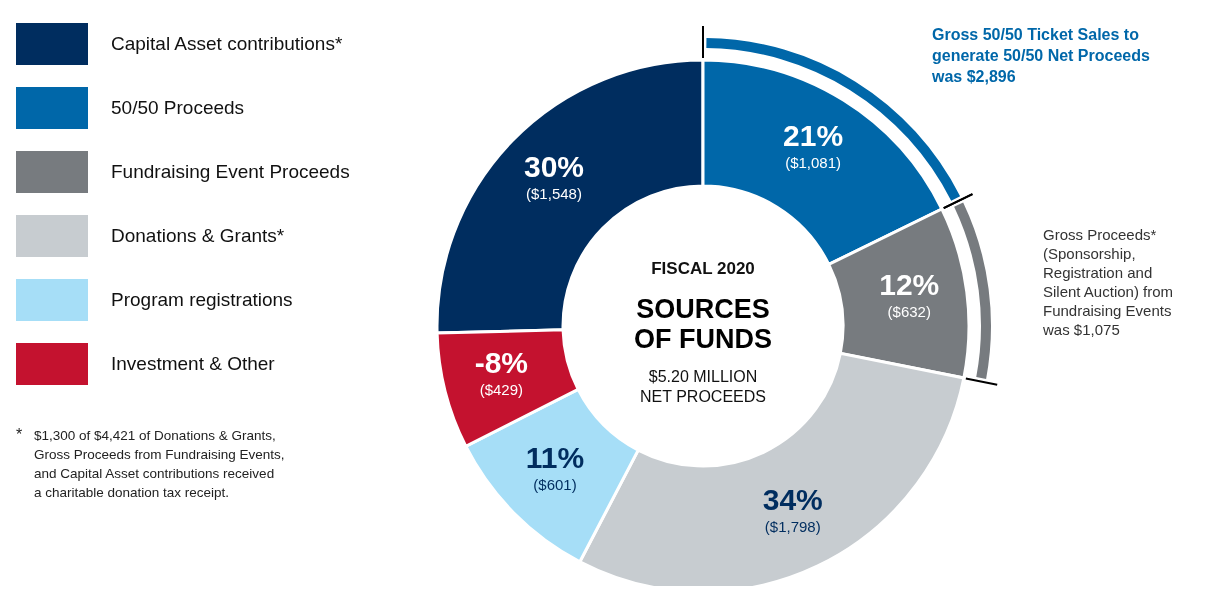 The image size is (1217, 594). What do you see at coordinates (909, 294) in the screenshot?
I see `data-label: 12% ($632)` at bounding box center [909, 294].